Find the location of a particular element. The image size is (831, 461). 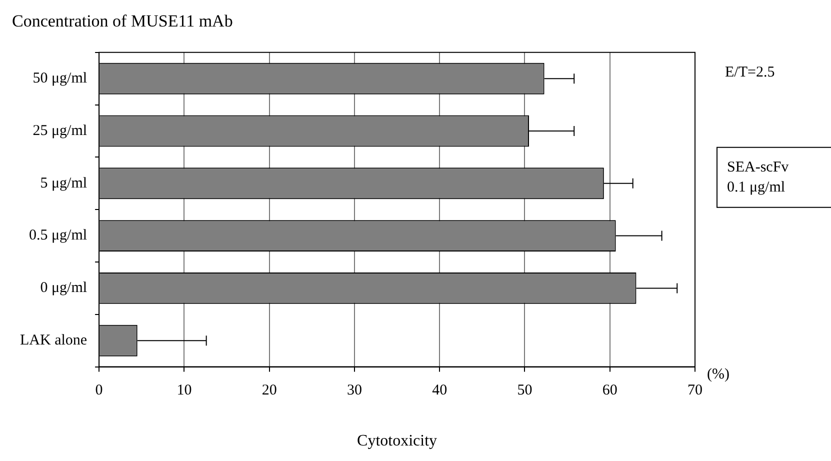

x-tick-label: 50 is located at coordinates (524, 390).